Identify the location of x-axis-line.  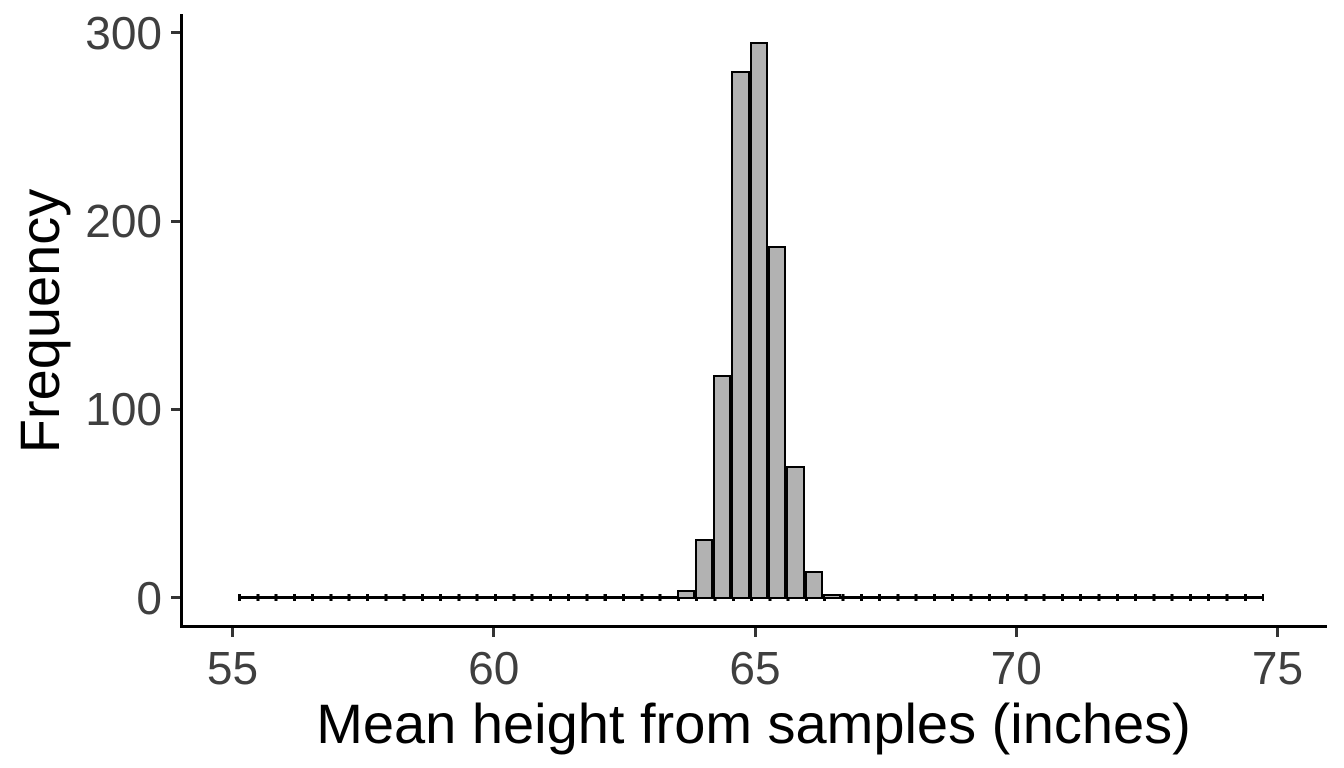
(753, 626).